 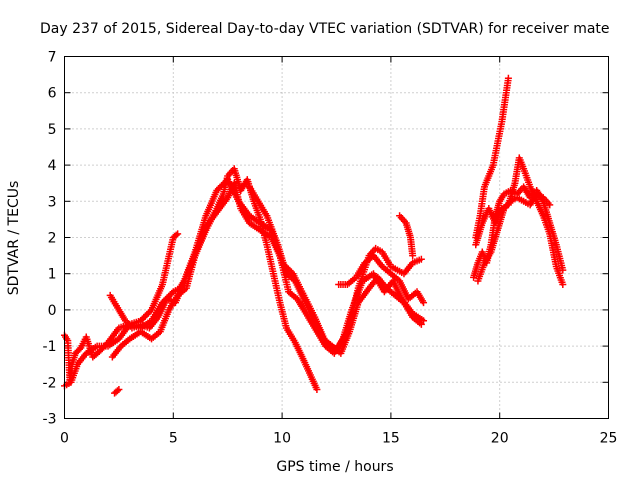 What do you see at coordinates (52, 166) in the screenshot?
I see `y-tick-label: 4` at bounding box center [52, 166].